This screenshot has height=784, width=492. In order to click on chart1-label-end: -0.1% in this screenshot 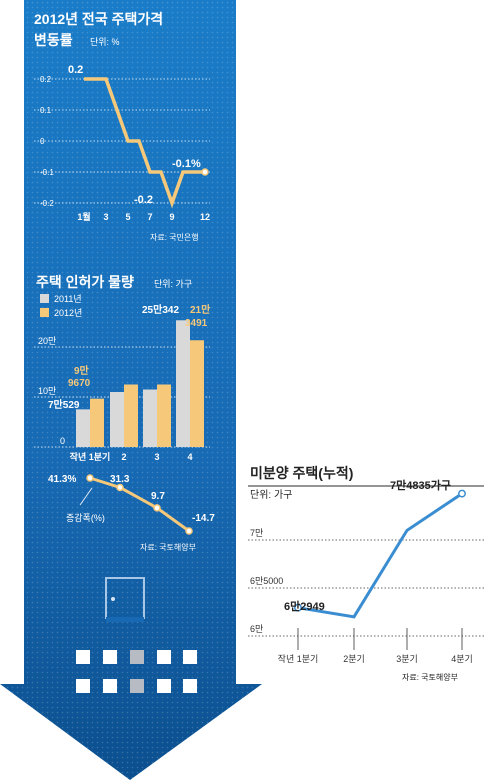, I will do `click(186, 164)`.